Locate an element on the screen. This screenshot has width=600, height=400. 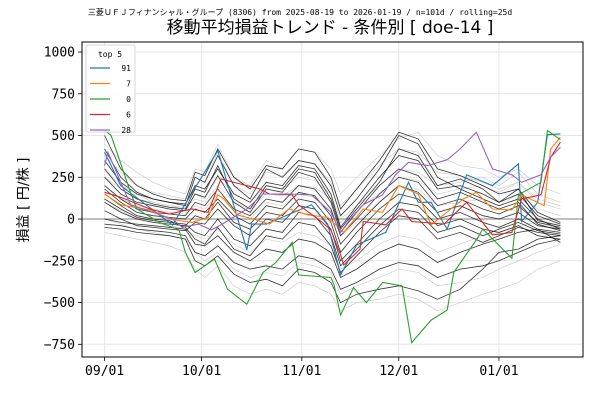
x-tick-label: 09/01 is located at coordinates (104, 371).